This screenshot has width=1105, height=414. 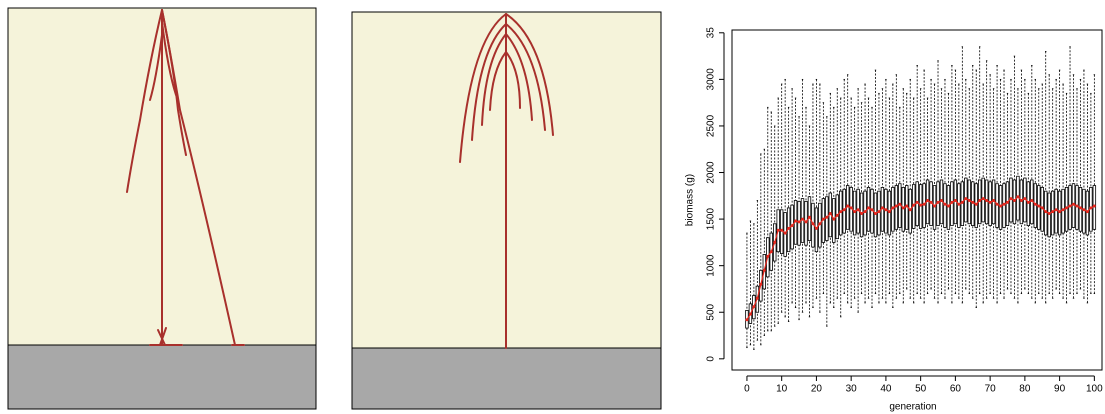 I want to click on x-tick-label: 50, so click(x=921, y=389).